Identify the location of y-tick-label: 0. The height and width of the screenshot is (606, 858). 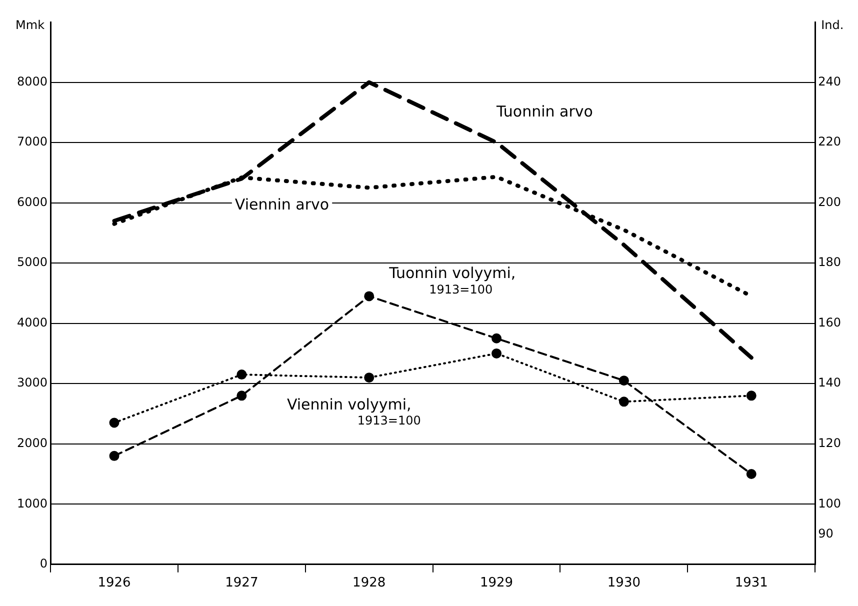
(44, 563).